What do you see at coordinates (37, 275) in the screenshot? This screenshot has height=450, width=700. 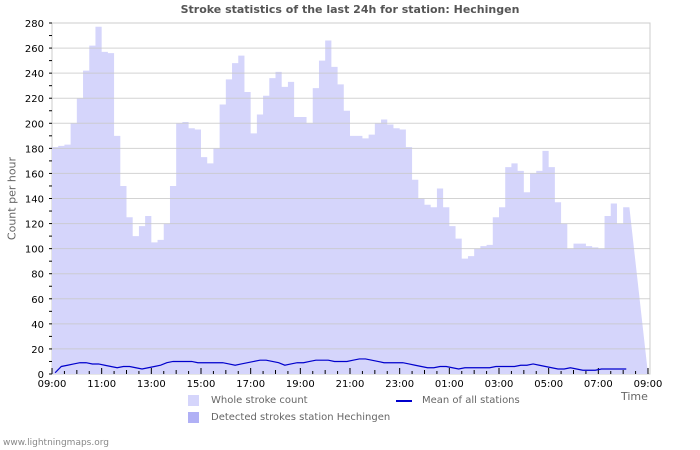 I see `y-tick-label: 80` at bounding box center [37, 275].